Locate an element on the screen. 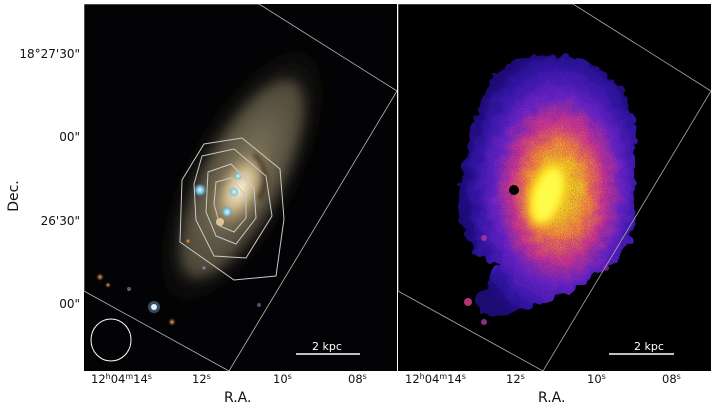 This screenshot has height=410, width=714. y-tick-label: 26'30" is located at coordinates (60, 221).